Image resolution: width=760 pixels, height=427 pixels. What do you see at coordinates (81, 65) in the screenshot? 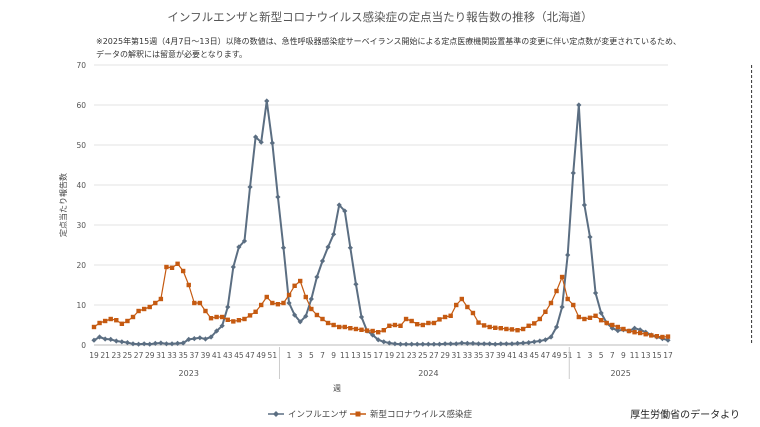
I see `y-tick-label: 70` at bounding box center [81, 65].